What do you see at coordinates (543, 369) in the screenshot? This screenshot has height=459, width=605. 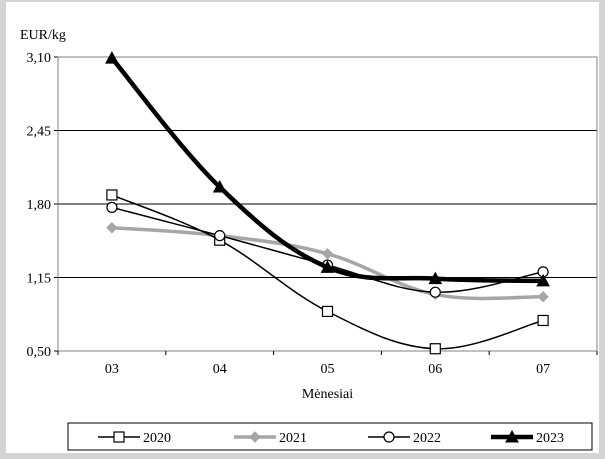 I see `x-tick-label: 07` at bounding box center [543, 369].